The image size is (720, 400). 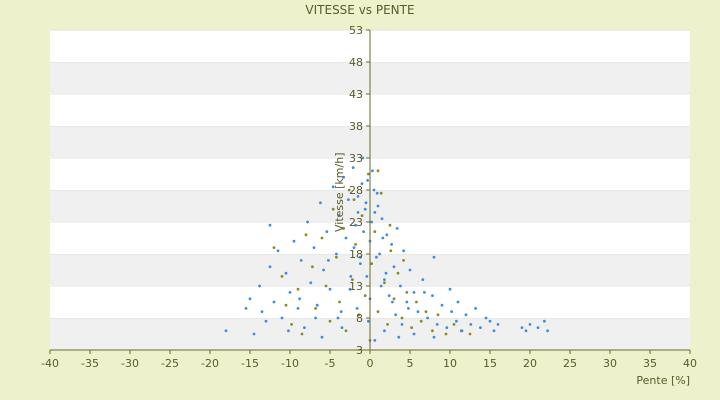 I want to click on y-axis-label: Vitesse [km/h], so click(x=339, y=193).